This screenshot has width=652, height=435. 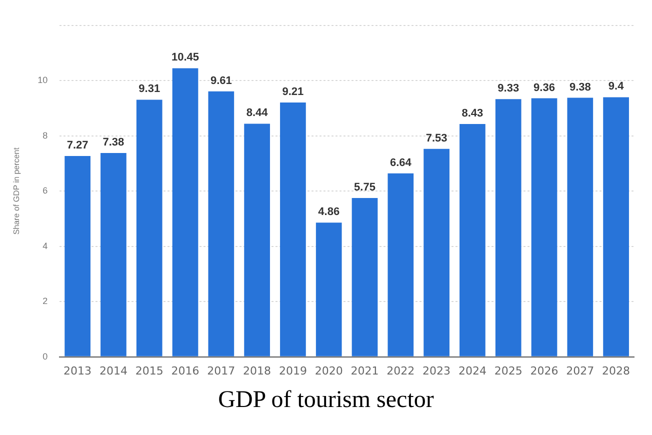 I want to click on data-label: 7.53, so click(x=437, y=138).